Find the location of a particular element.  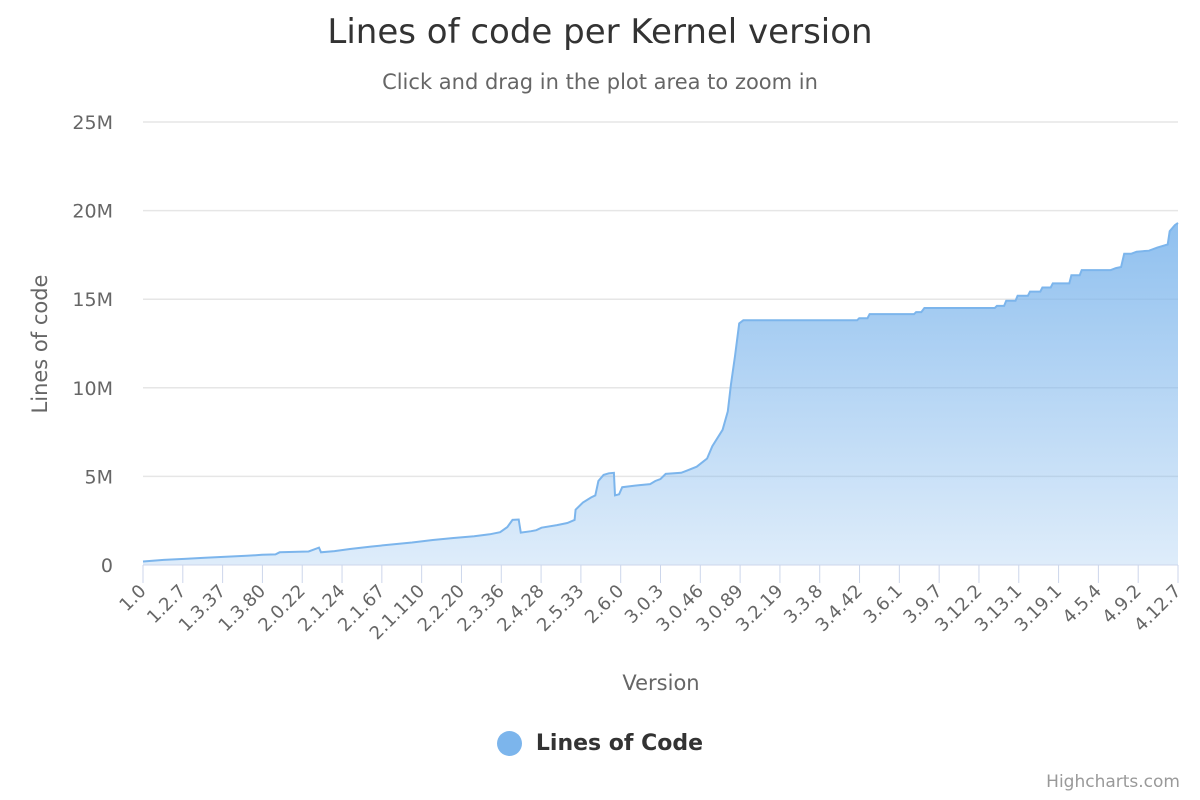

y-tick-label: 25M is located at coordinates (92, 123).